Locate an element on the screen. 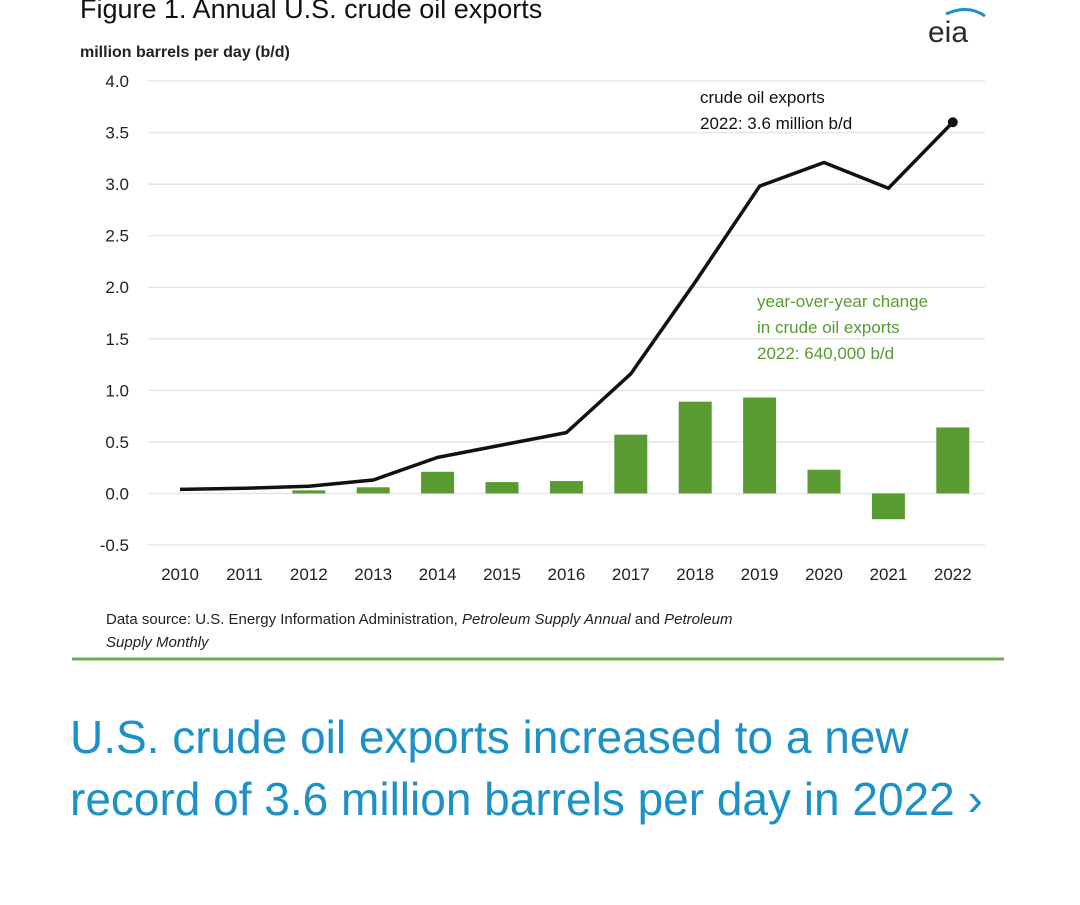 This screenshot has height=905, width=1080. y-axis-units-label: million barrels per day (b/d) is located at coordinates (185, 52).